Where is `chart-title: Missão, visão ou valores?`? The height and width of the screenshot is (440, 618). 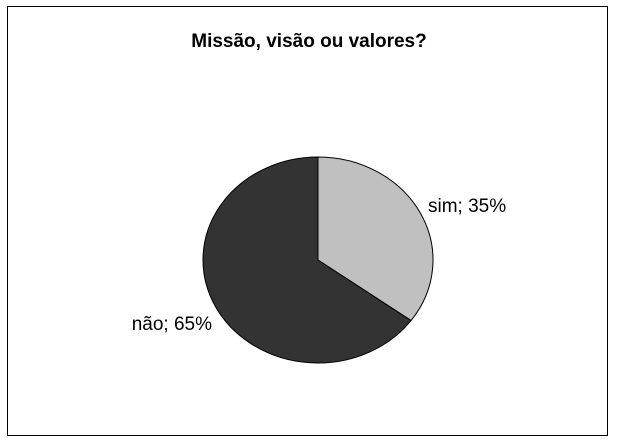 chart-title: Missão, visão ou valores? is located at coordinates (309, 41).